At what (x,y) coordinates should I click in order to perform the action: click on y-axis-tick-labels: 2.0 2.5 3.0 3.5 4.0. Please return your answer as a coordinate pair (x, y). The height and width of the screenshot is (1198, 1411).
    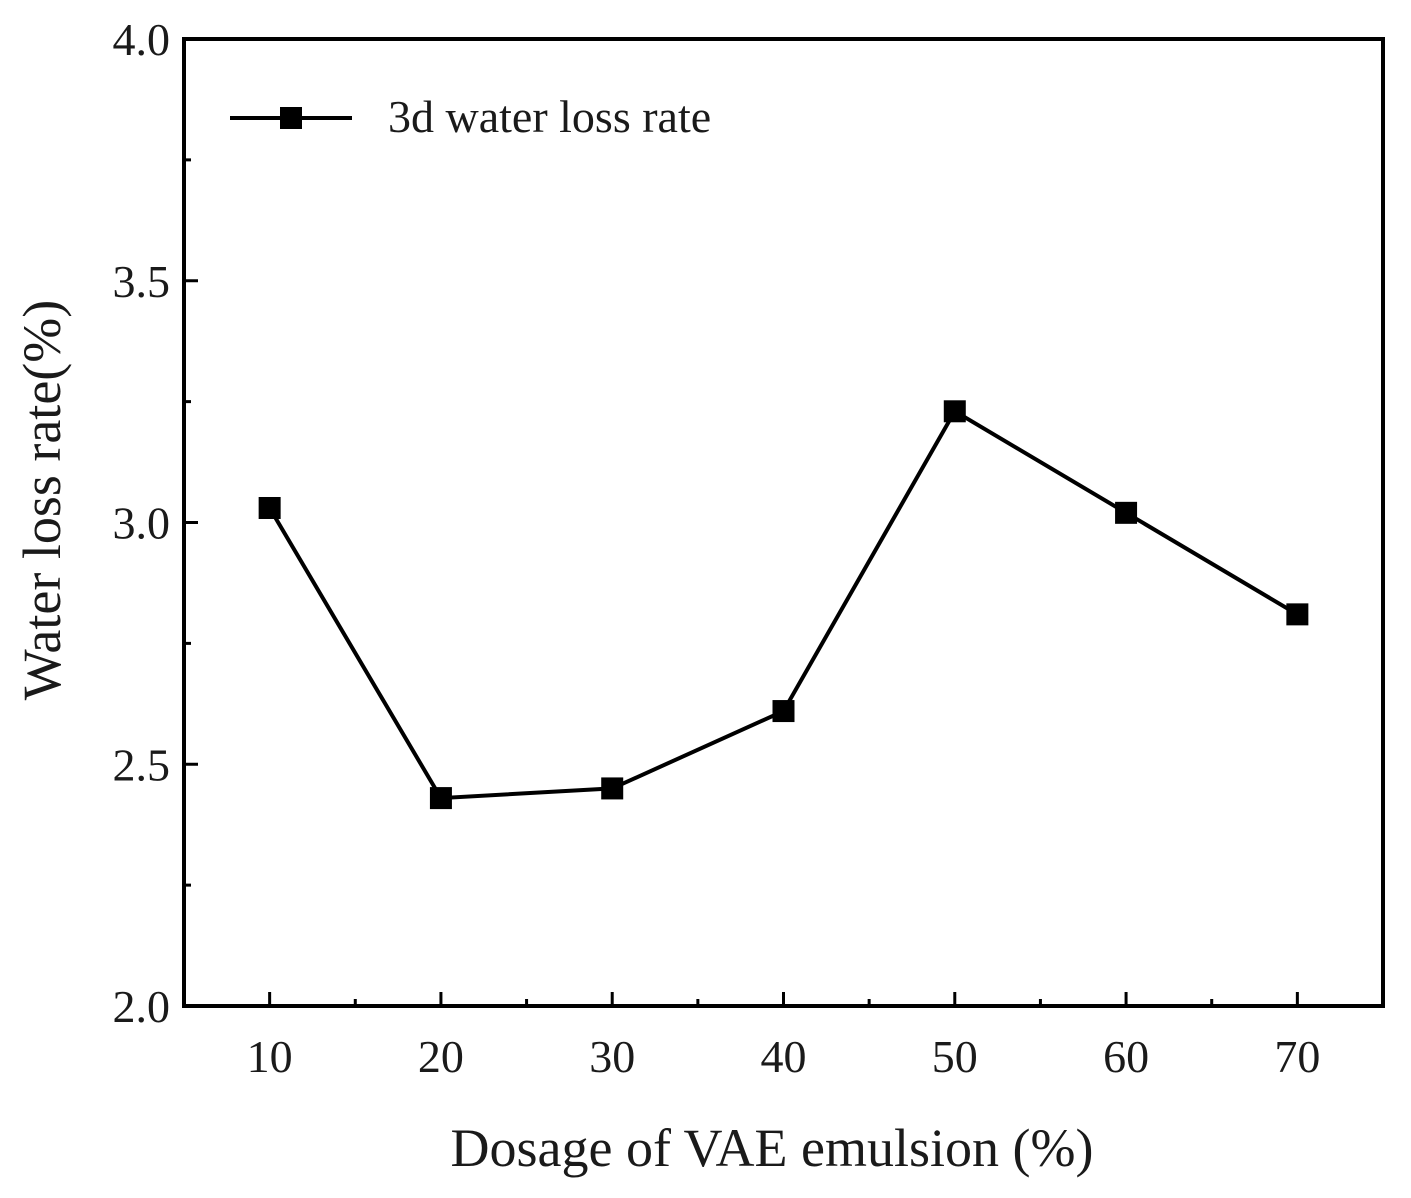
    Looking at the image, I should click on (142, 523).